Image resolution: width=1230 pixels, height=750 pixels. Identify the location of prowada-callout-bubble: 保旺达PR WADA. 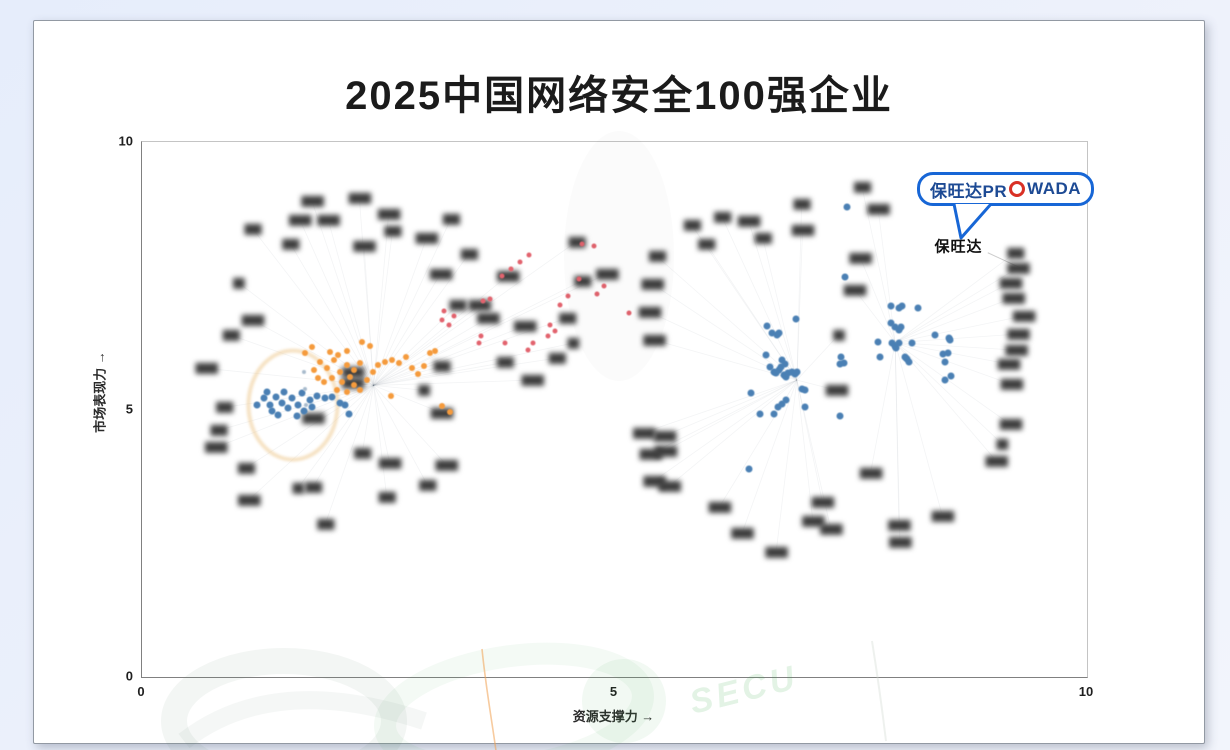
(1006, 189).